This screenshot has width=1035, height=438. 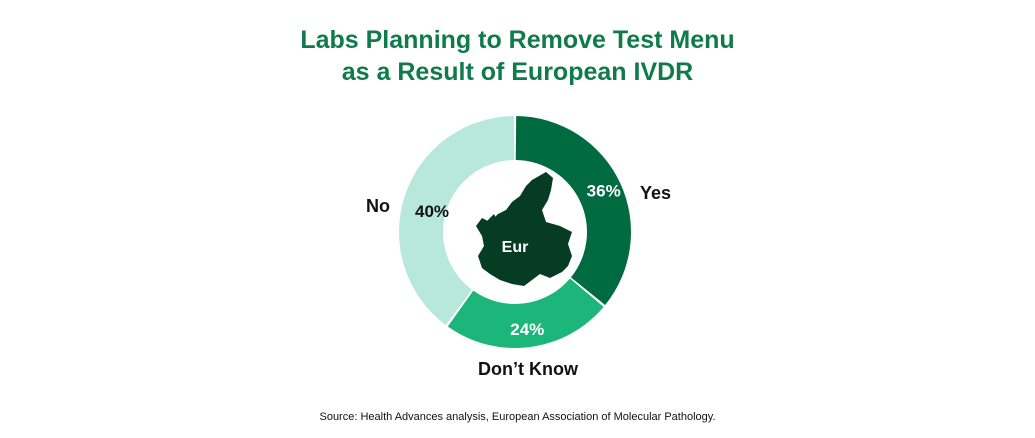 What do you see at coordinates (604, 190) in the screenshot?
I see `value-label-yes: 36%` at bounding box center [604, 190].